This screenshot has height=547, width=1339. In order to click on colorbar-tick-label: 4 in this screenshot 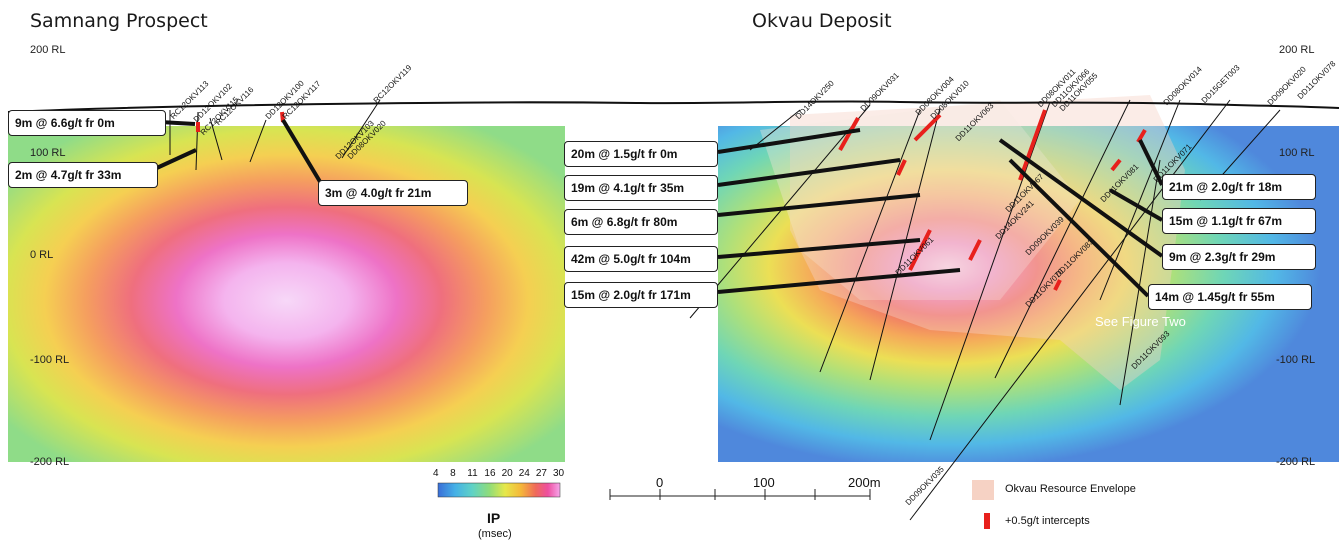, I will do `click(436, 473)`.